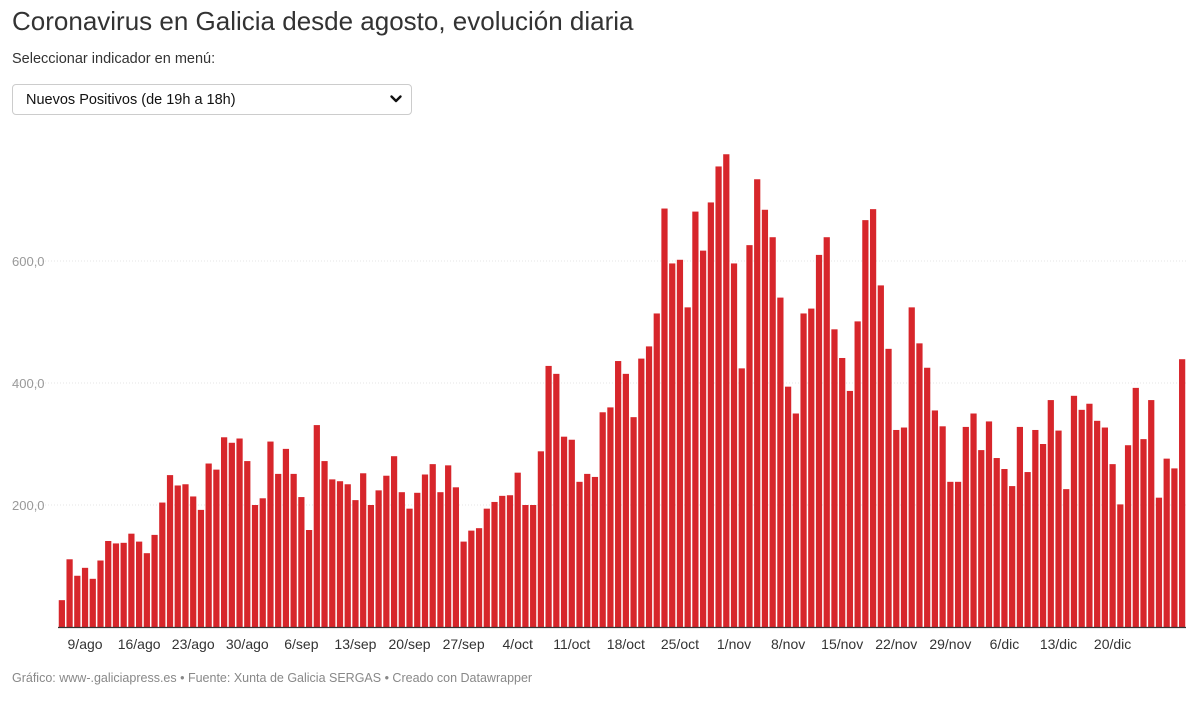 Image resolution: width=1199 pixels, height=709 pixels. What do you see at coordinates (28, 261) in the screenshot?
I see `y-tick-label: 600,0` at bounding box center [28, 261].